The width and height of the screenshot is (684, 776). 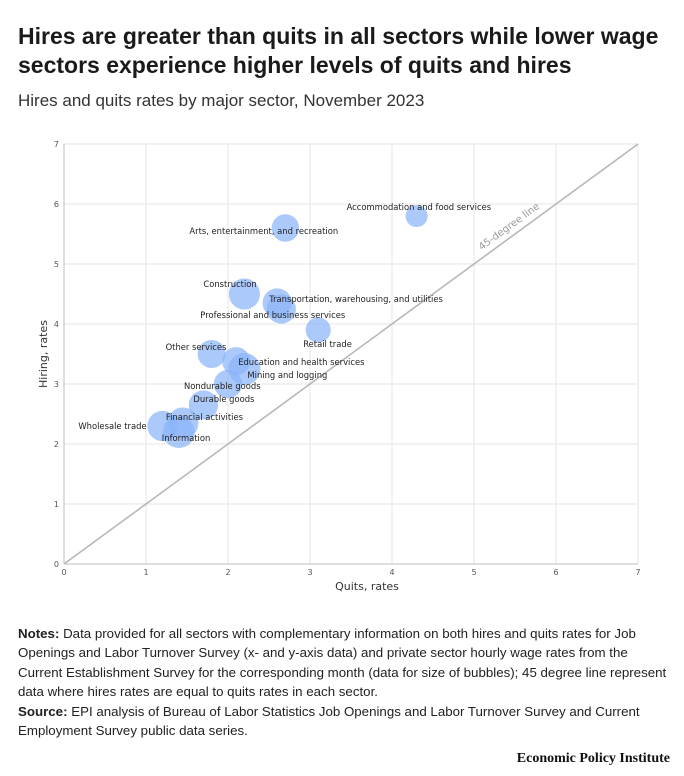 I want to click on x-tick-label: 0, so click(x=63, y=572).